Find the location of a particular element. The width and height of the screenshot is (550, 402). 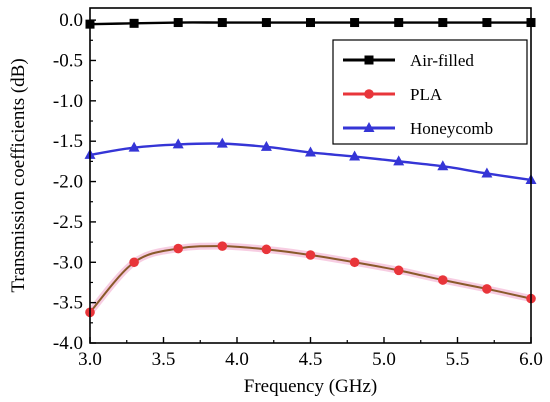

x-tick-label: 4.5 is located at coordinates (311, 359).